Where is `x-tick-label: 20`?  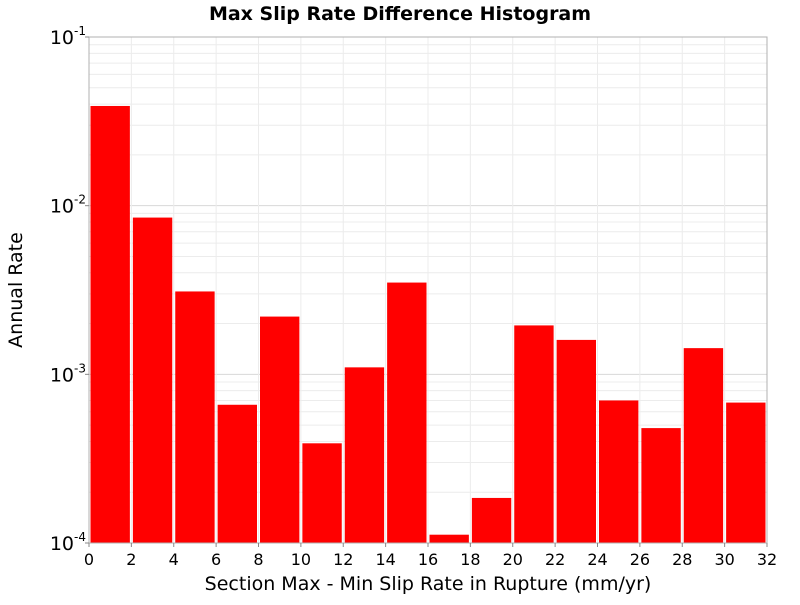
x-tick-label: 20 is located at coordinates (513, 559).